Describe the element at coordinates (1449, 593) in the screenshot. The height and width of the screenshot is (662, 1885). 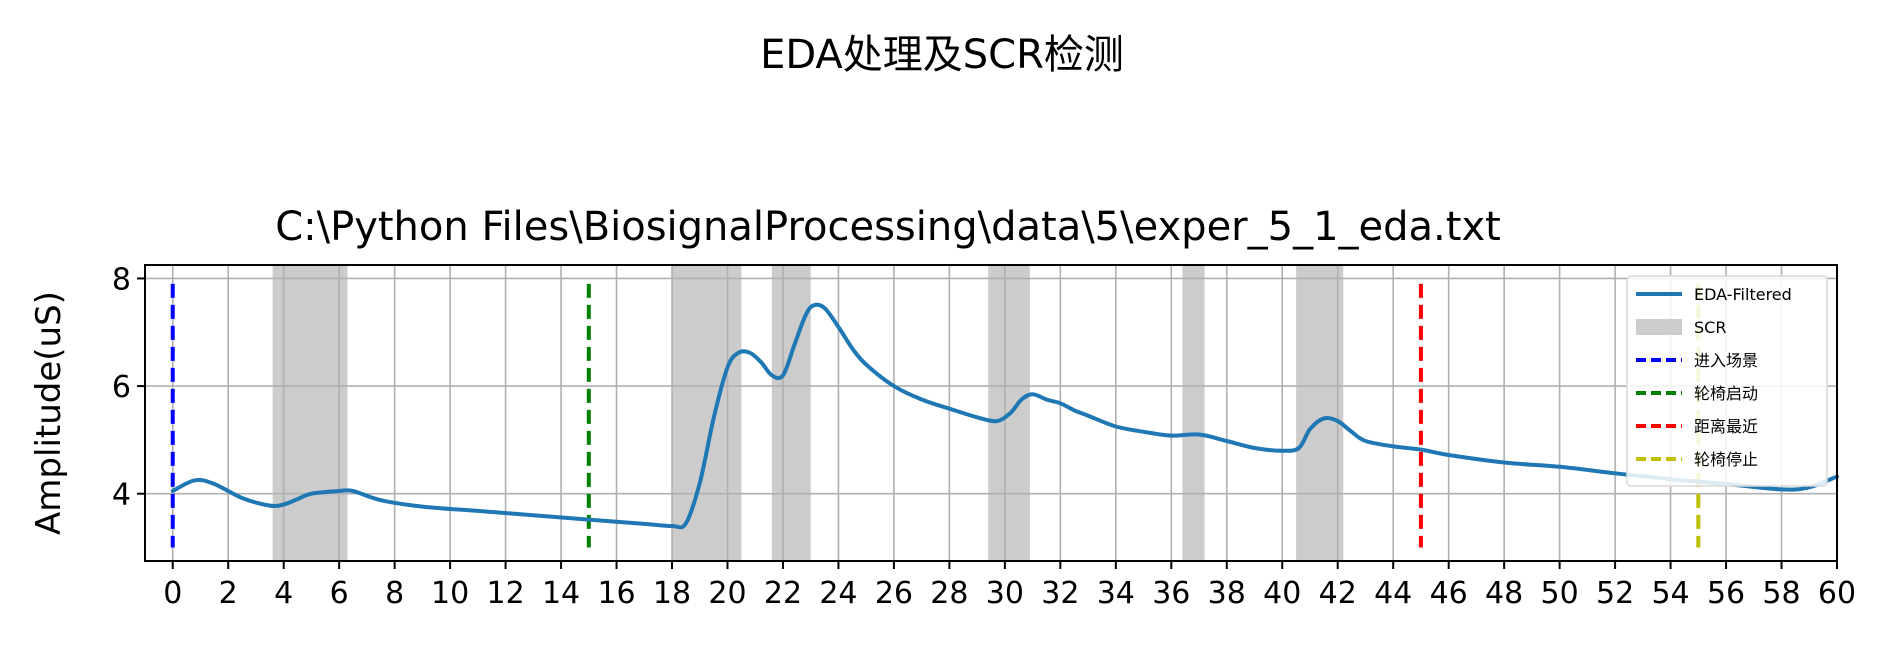
I see `x-tick-label-46: 46` at that location.